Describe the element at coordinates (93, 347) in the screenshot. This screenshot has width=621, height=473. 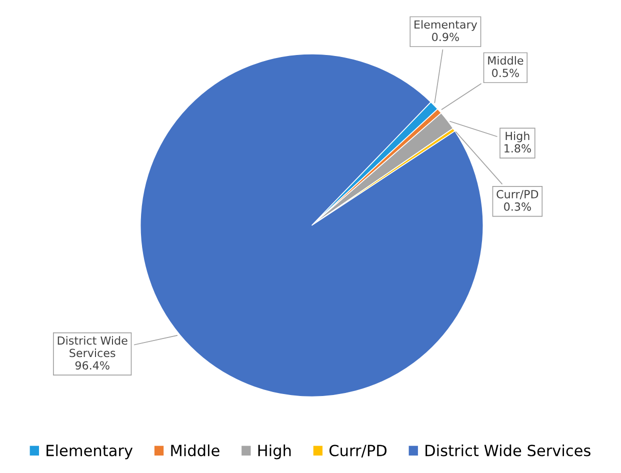
I see `slice-label: District Wide Services` at that location.